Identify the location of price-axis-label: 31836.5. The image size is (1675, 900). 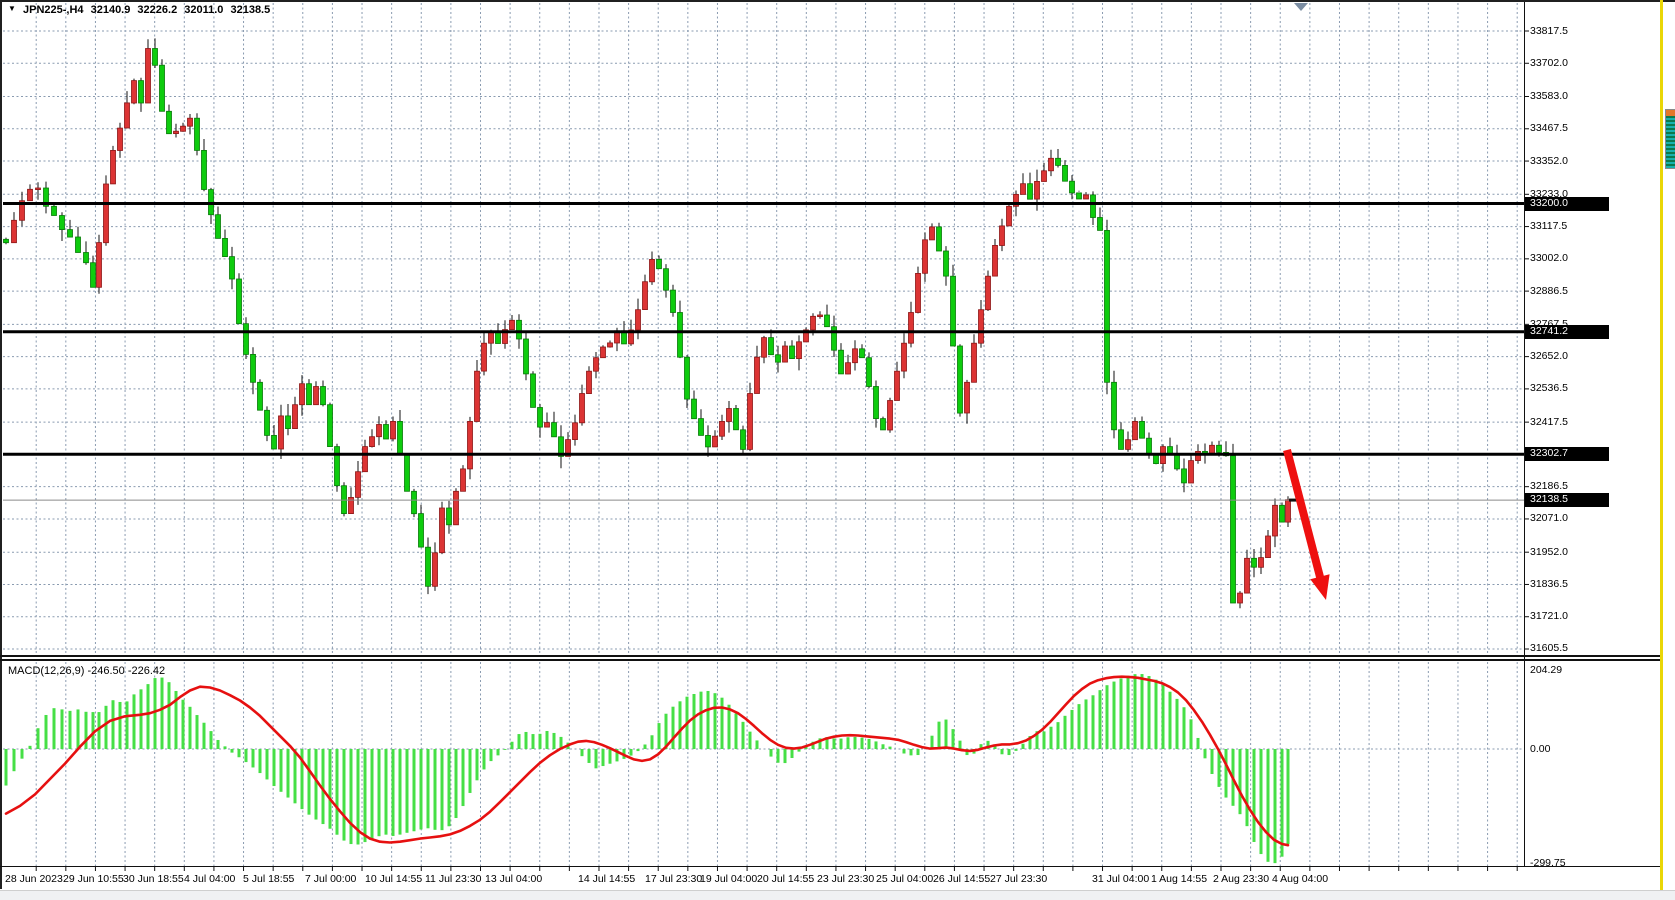
(1549, 583).